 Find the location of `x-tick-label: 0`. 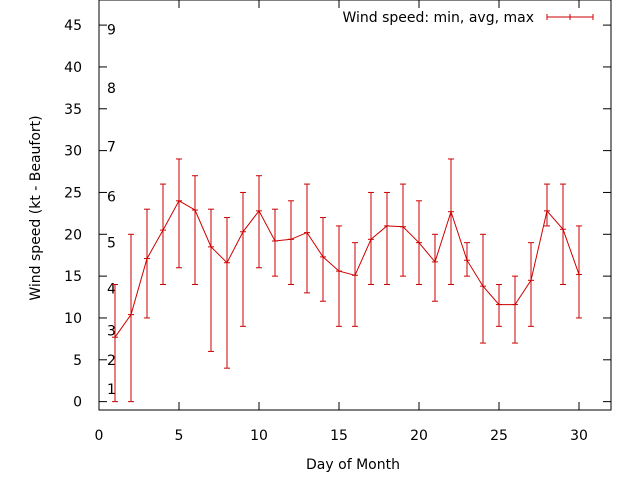

x-tick-label: 0 is located at coordinates (99, 436).